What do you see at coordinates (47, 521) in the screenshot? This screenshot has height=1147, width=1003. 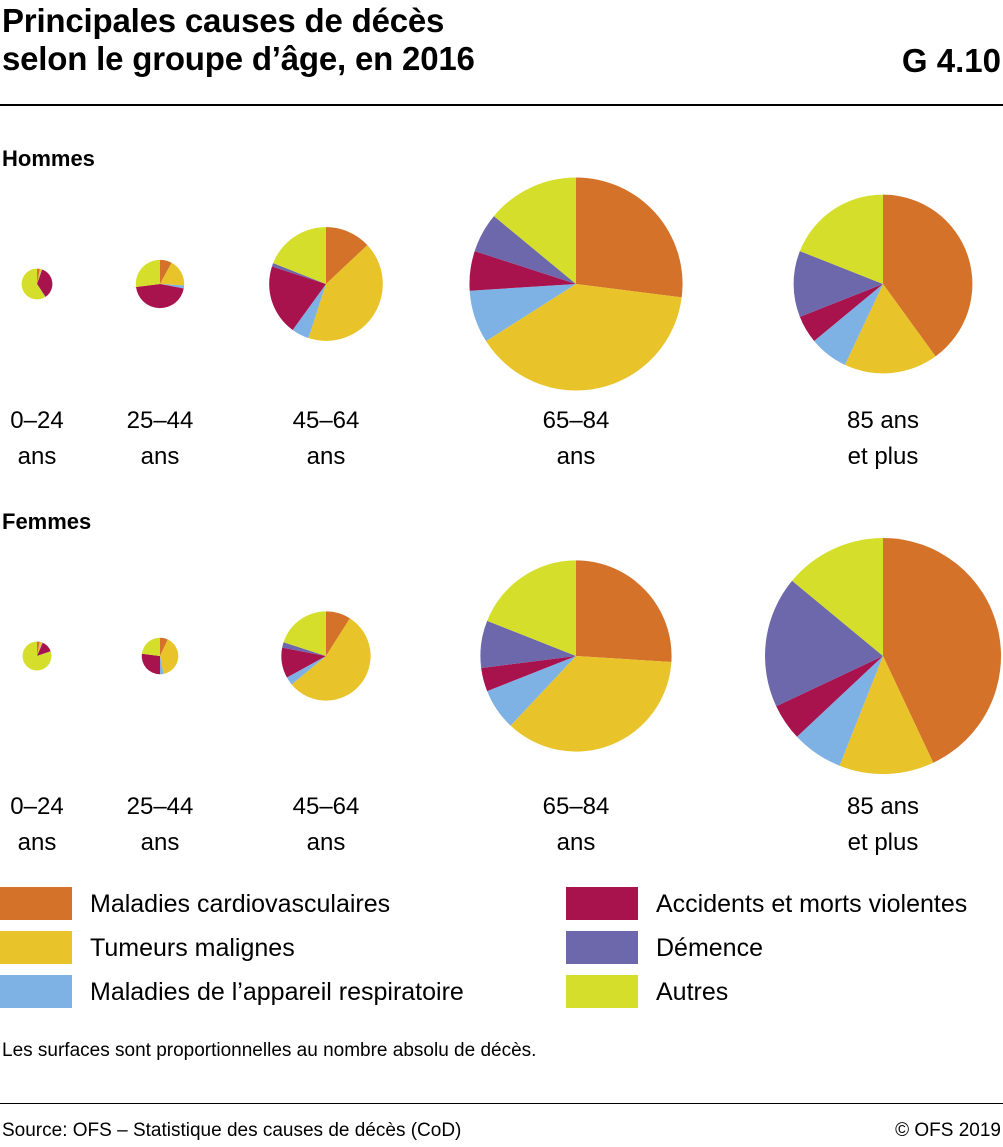 I see `section-label-femmes: Femmes` at bounding box center [47, 521].